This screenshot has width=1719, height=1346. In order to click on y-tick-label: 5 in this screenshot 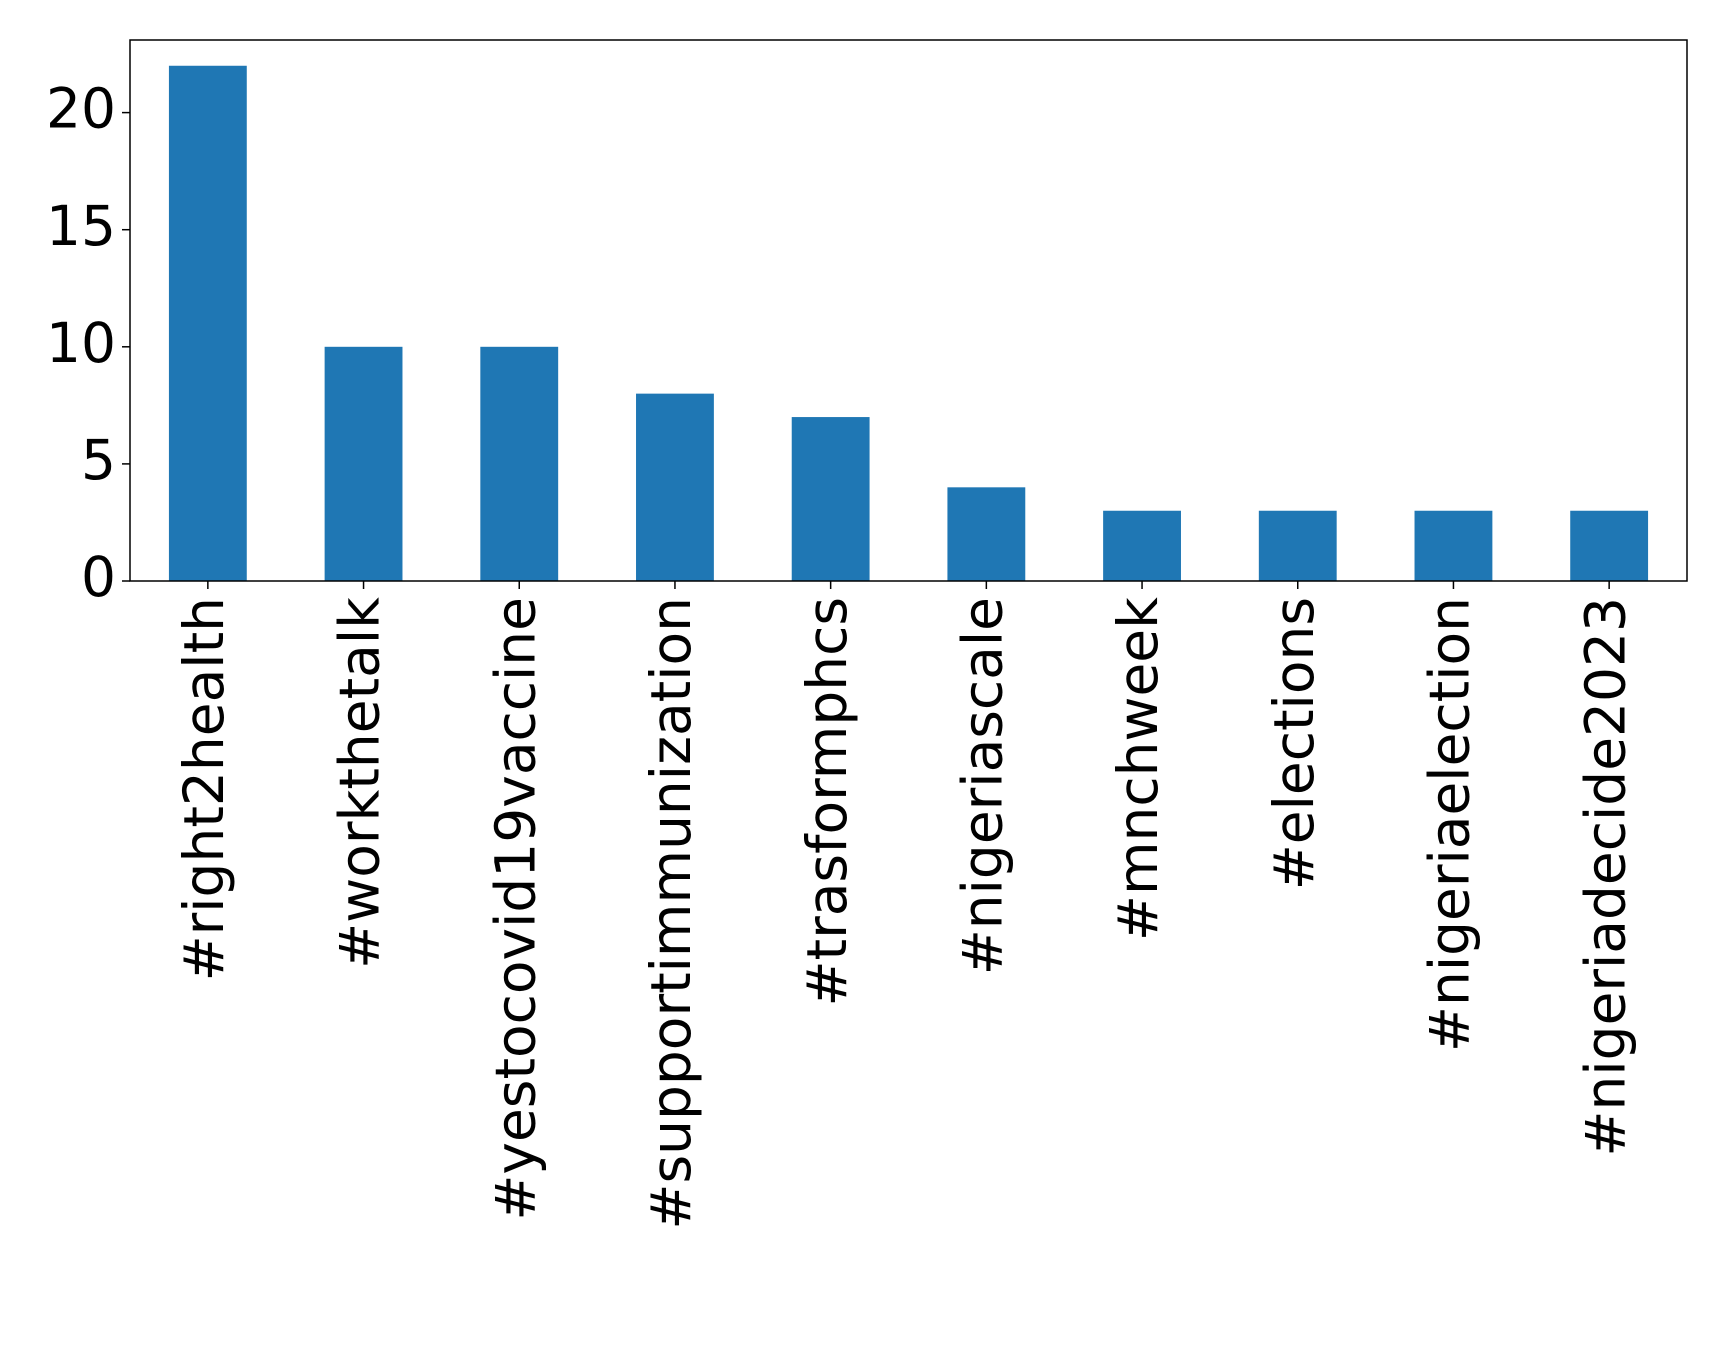, I will do `click(98, 460)`.